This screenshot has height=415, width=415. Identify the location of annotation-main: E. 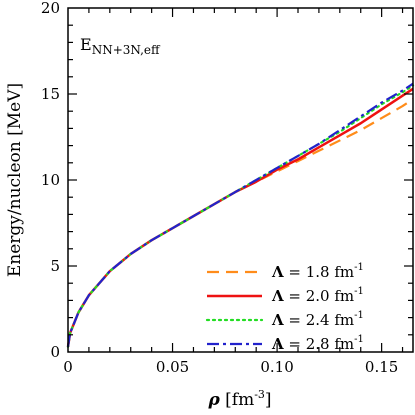
(86, 44).